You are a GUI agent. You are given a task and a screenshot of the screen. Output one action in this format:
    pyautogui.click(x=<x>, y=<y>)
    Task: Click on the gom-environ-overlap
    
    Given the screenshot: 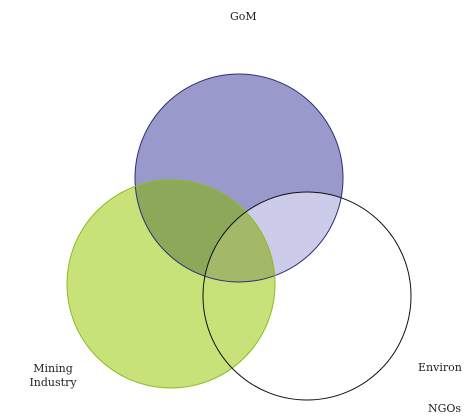 What is the action you would take?
    pyautogui.click(x=273, y=237)
    